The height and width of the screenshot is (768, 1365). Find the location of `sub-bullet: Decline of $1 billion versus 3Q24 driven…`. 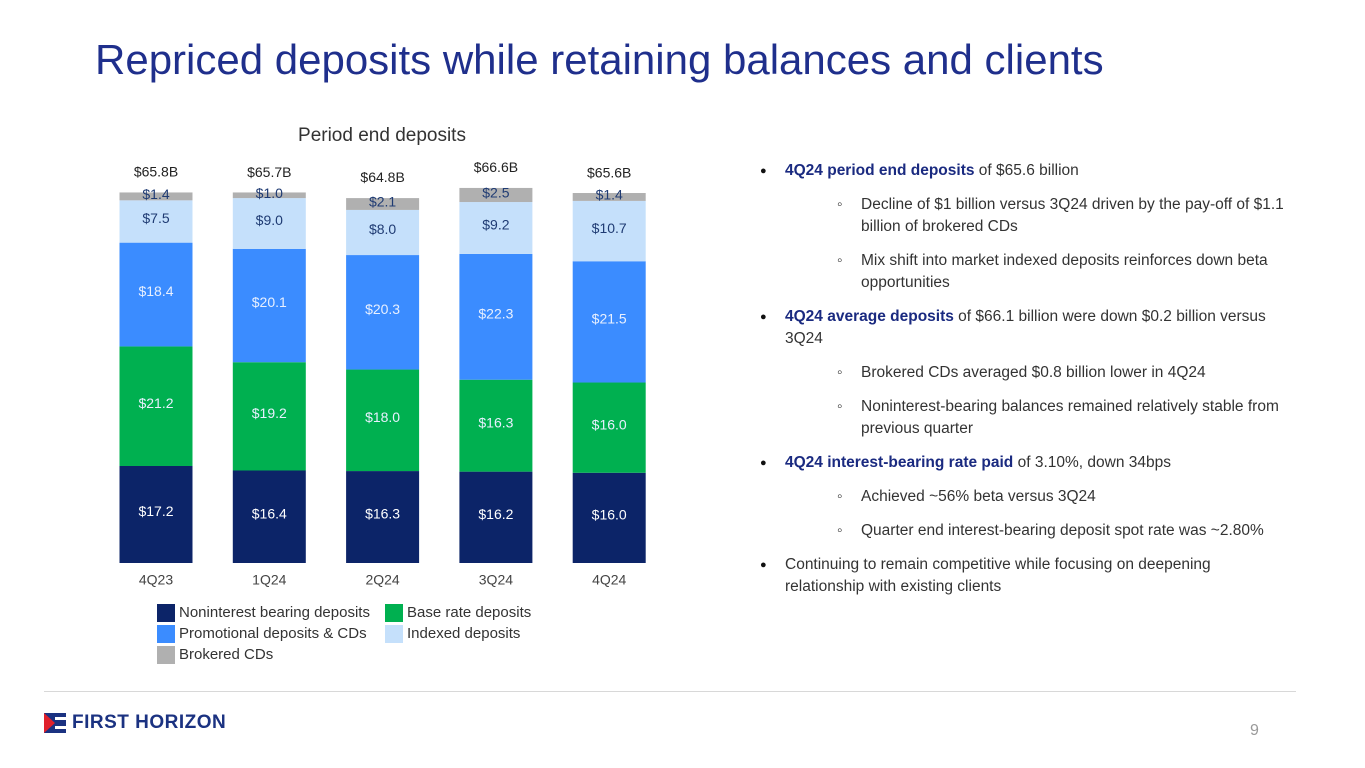

sub-bullet: Decline of $1 billion versus 3Q24 driven… is located at coordinates (1043, 216).